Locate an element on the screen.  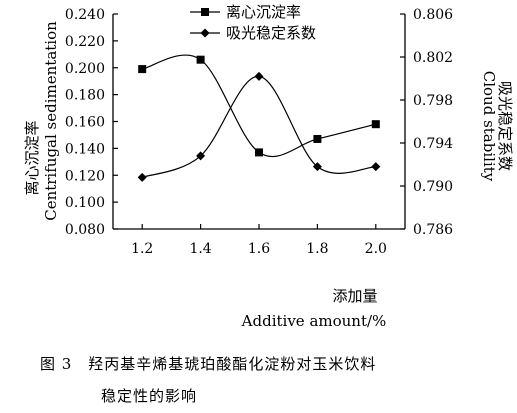
legend-label-stability: 吸光稳定系数 is located at coordinates (271, 33).